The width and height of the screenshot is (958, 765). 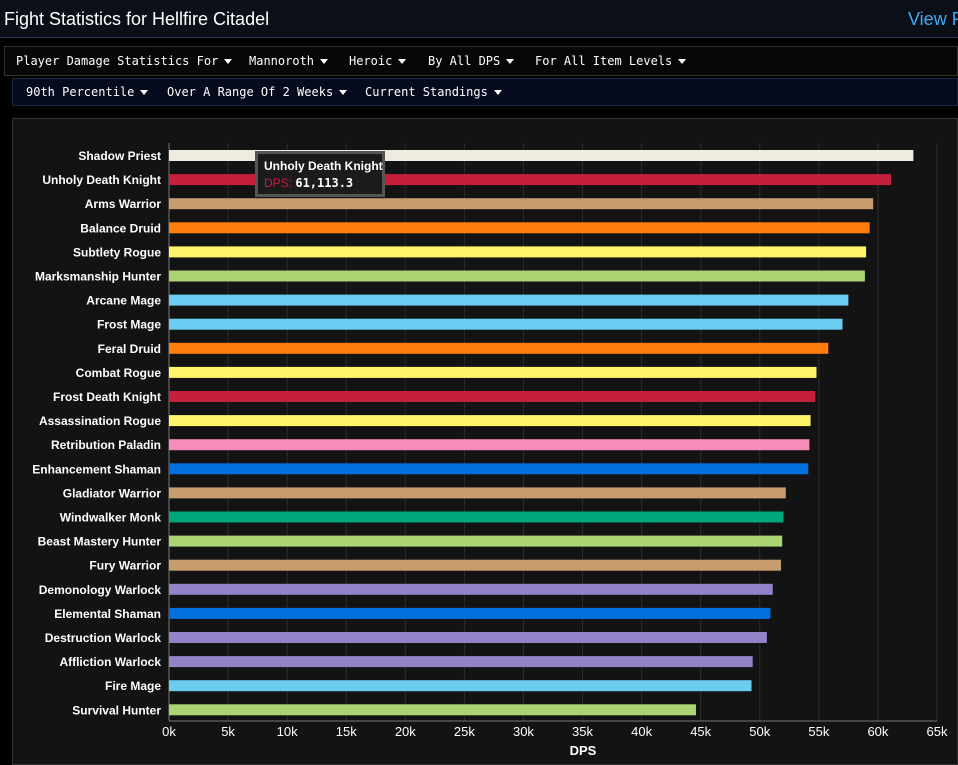 What do you see at coordinates (933, 19) in the screenshot?
I see `view-link: View F` at bounding box center [933, 19].